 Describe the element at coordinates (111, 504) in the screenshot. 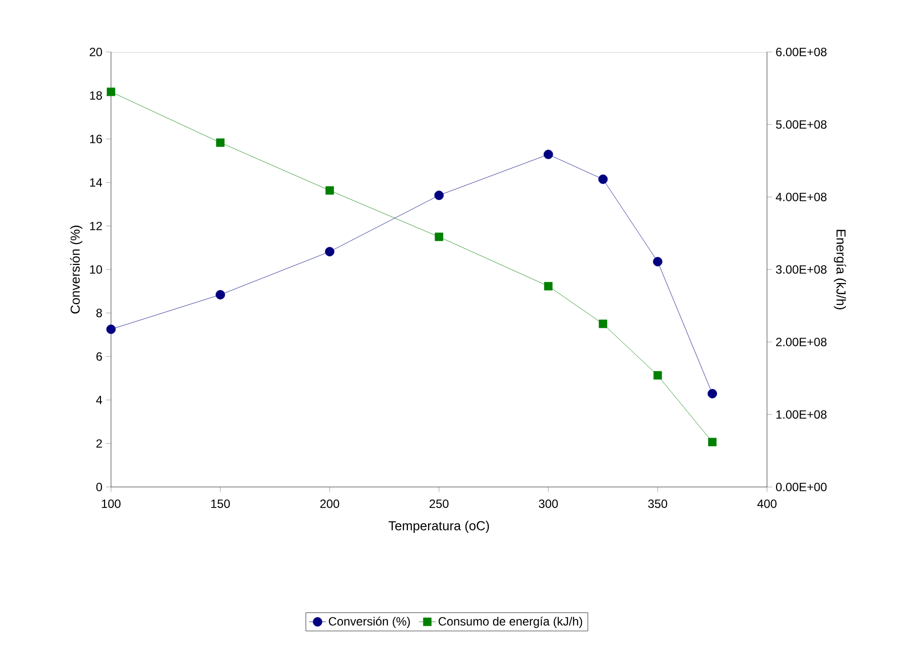

I see `x-tick-label: 100` at that location.